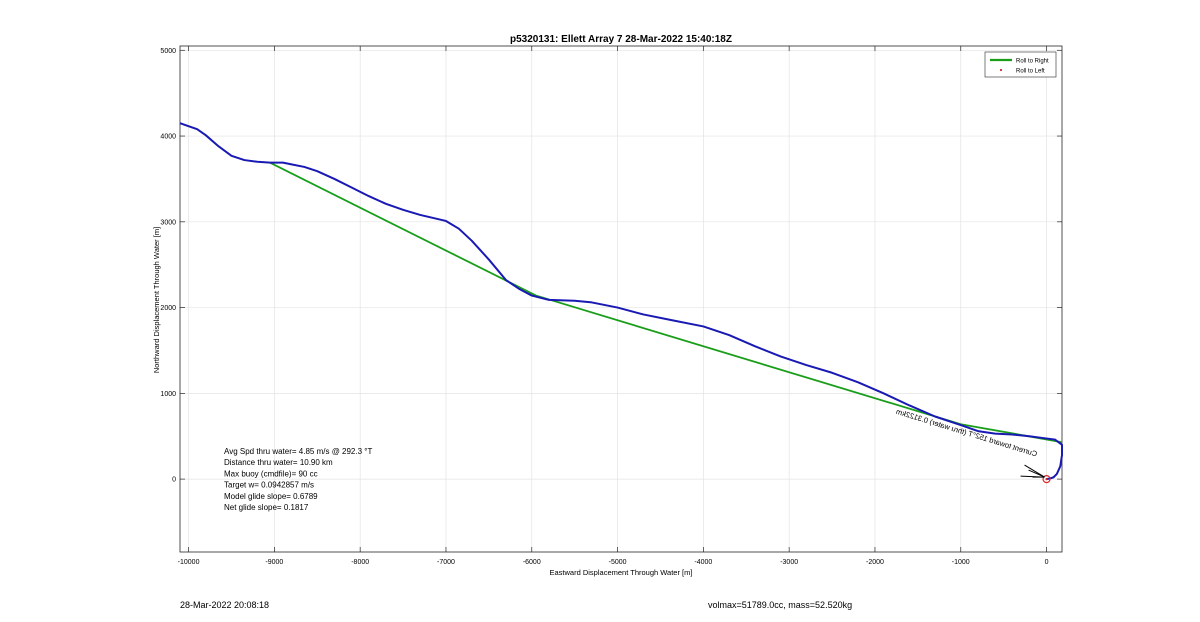 This screenshot has height=622, width=1200. What do you see at coordinates (1036, 473) in the screenshot?
I see `current-arrow` at bounding box center [1036, 473].